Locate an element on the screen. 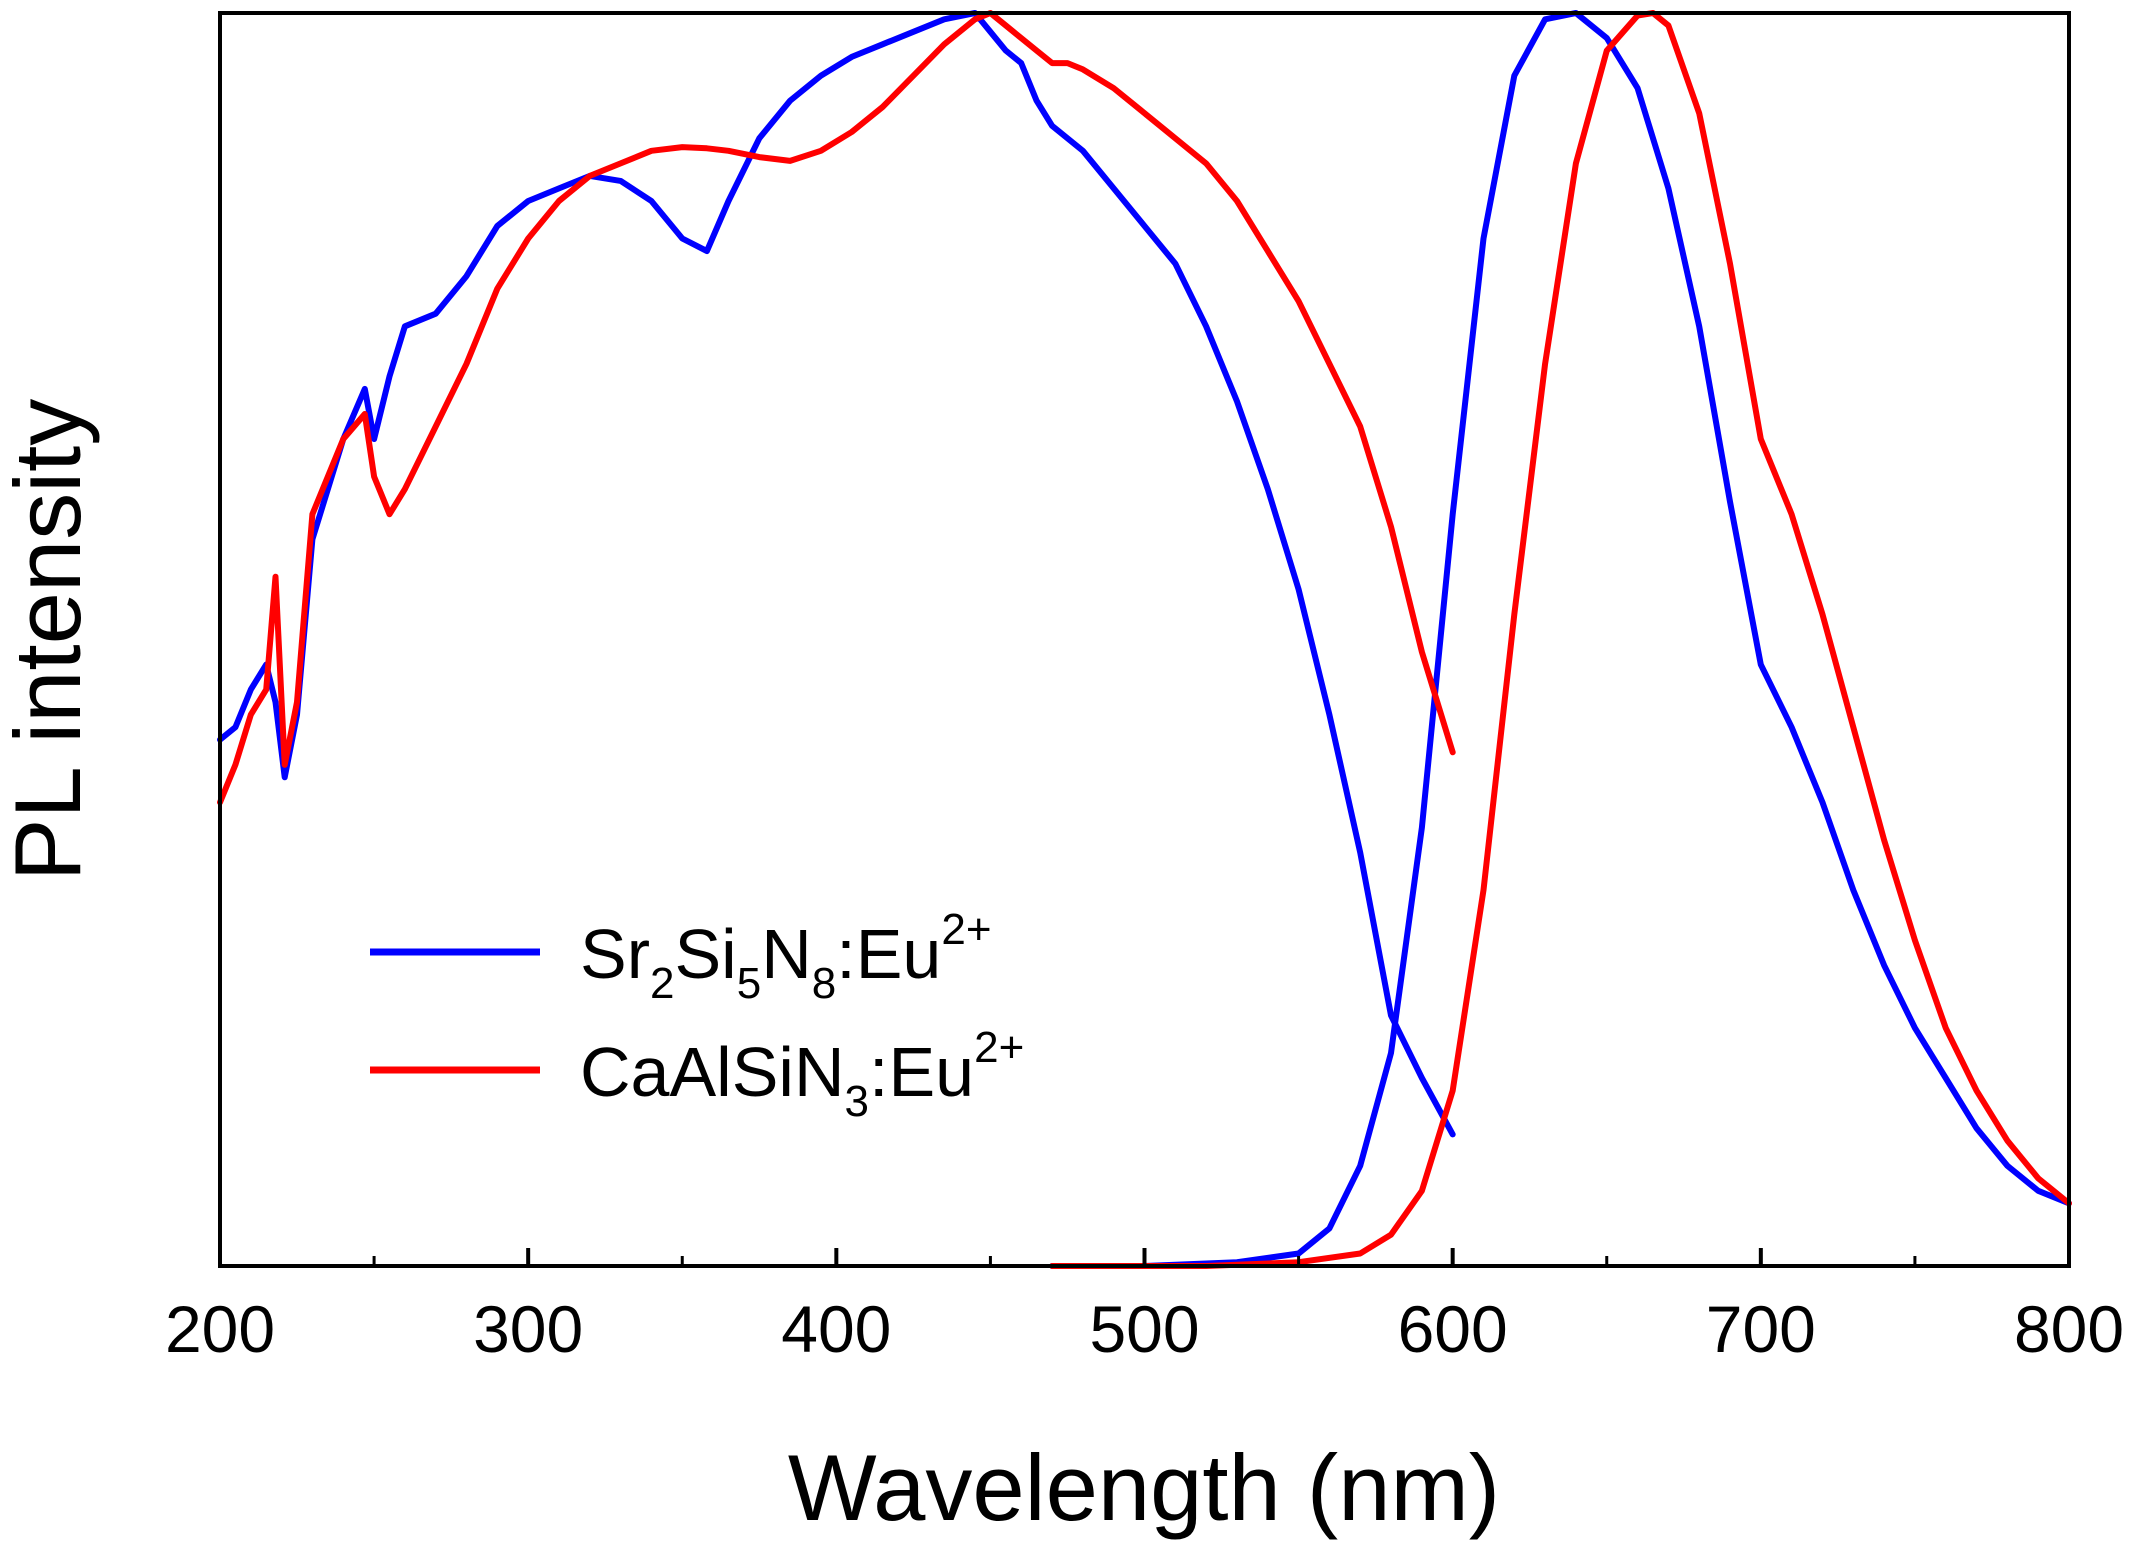  legend: Sr2Si5N8:Eu2+ CaAlSiN3:Eu2+ is located at coordinates (697, 1015).